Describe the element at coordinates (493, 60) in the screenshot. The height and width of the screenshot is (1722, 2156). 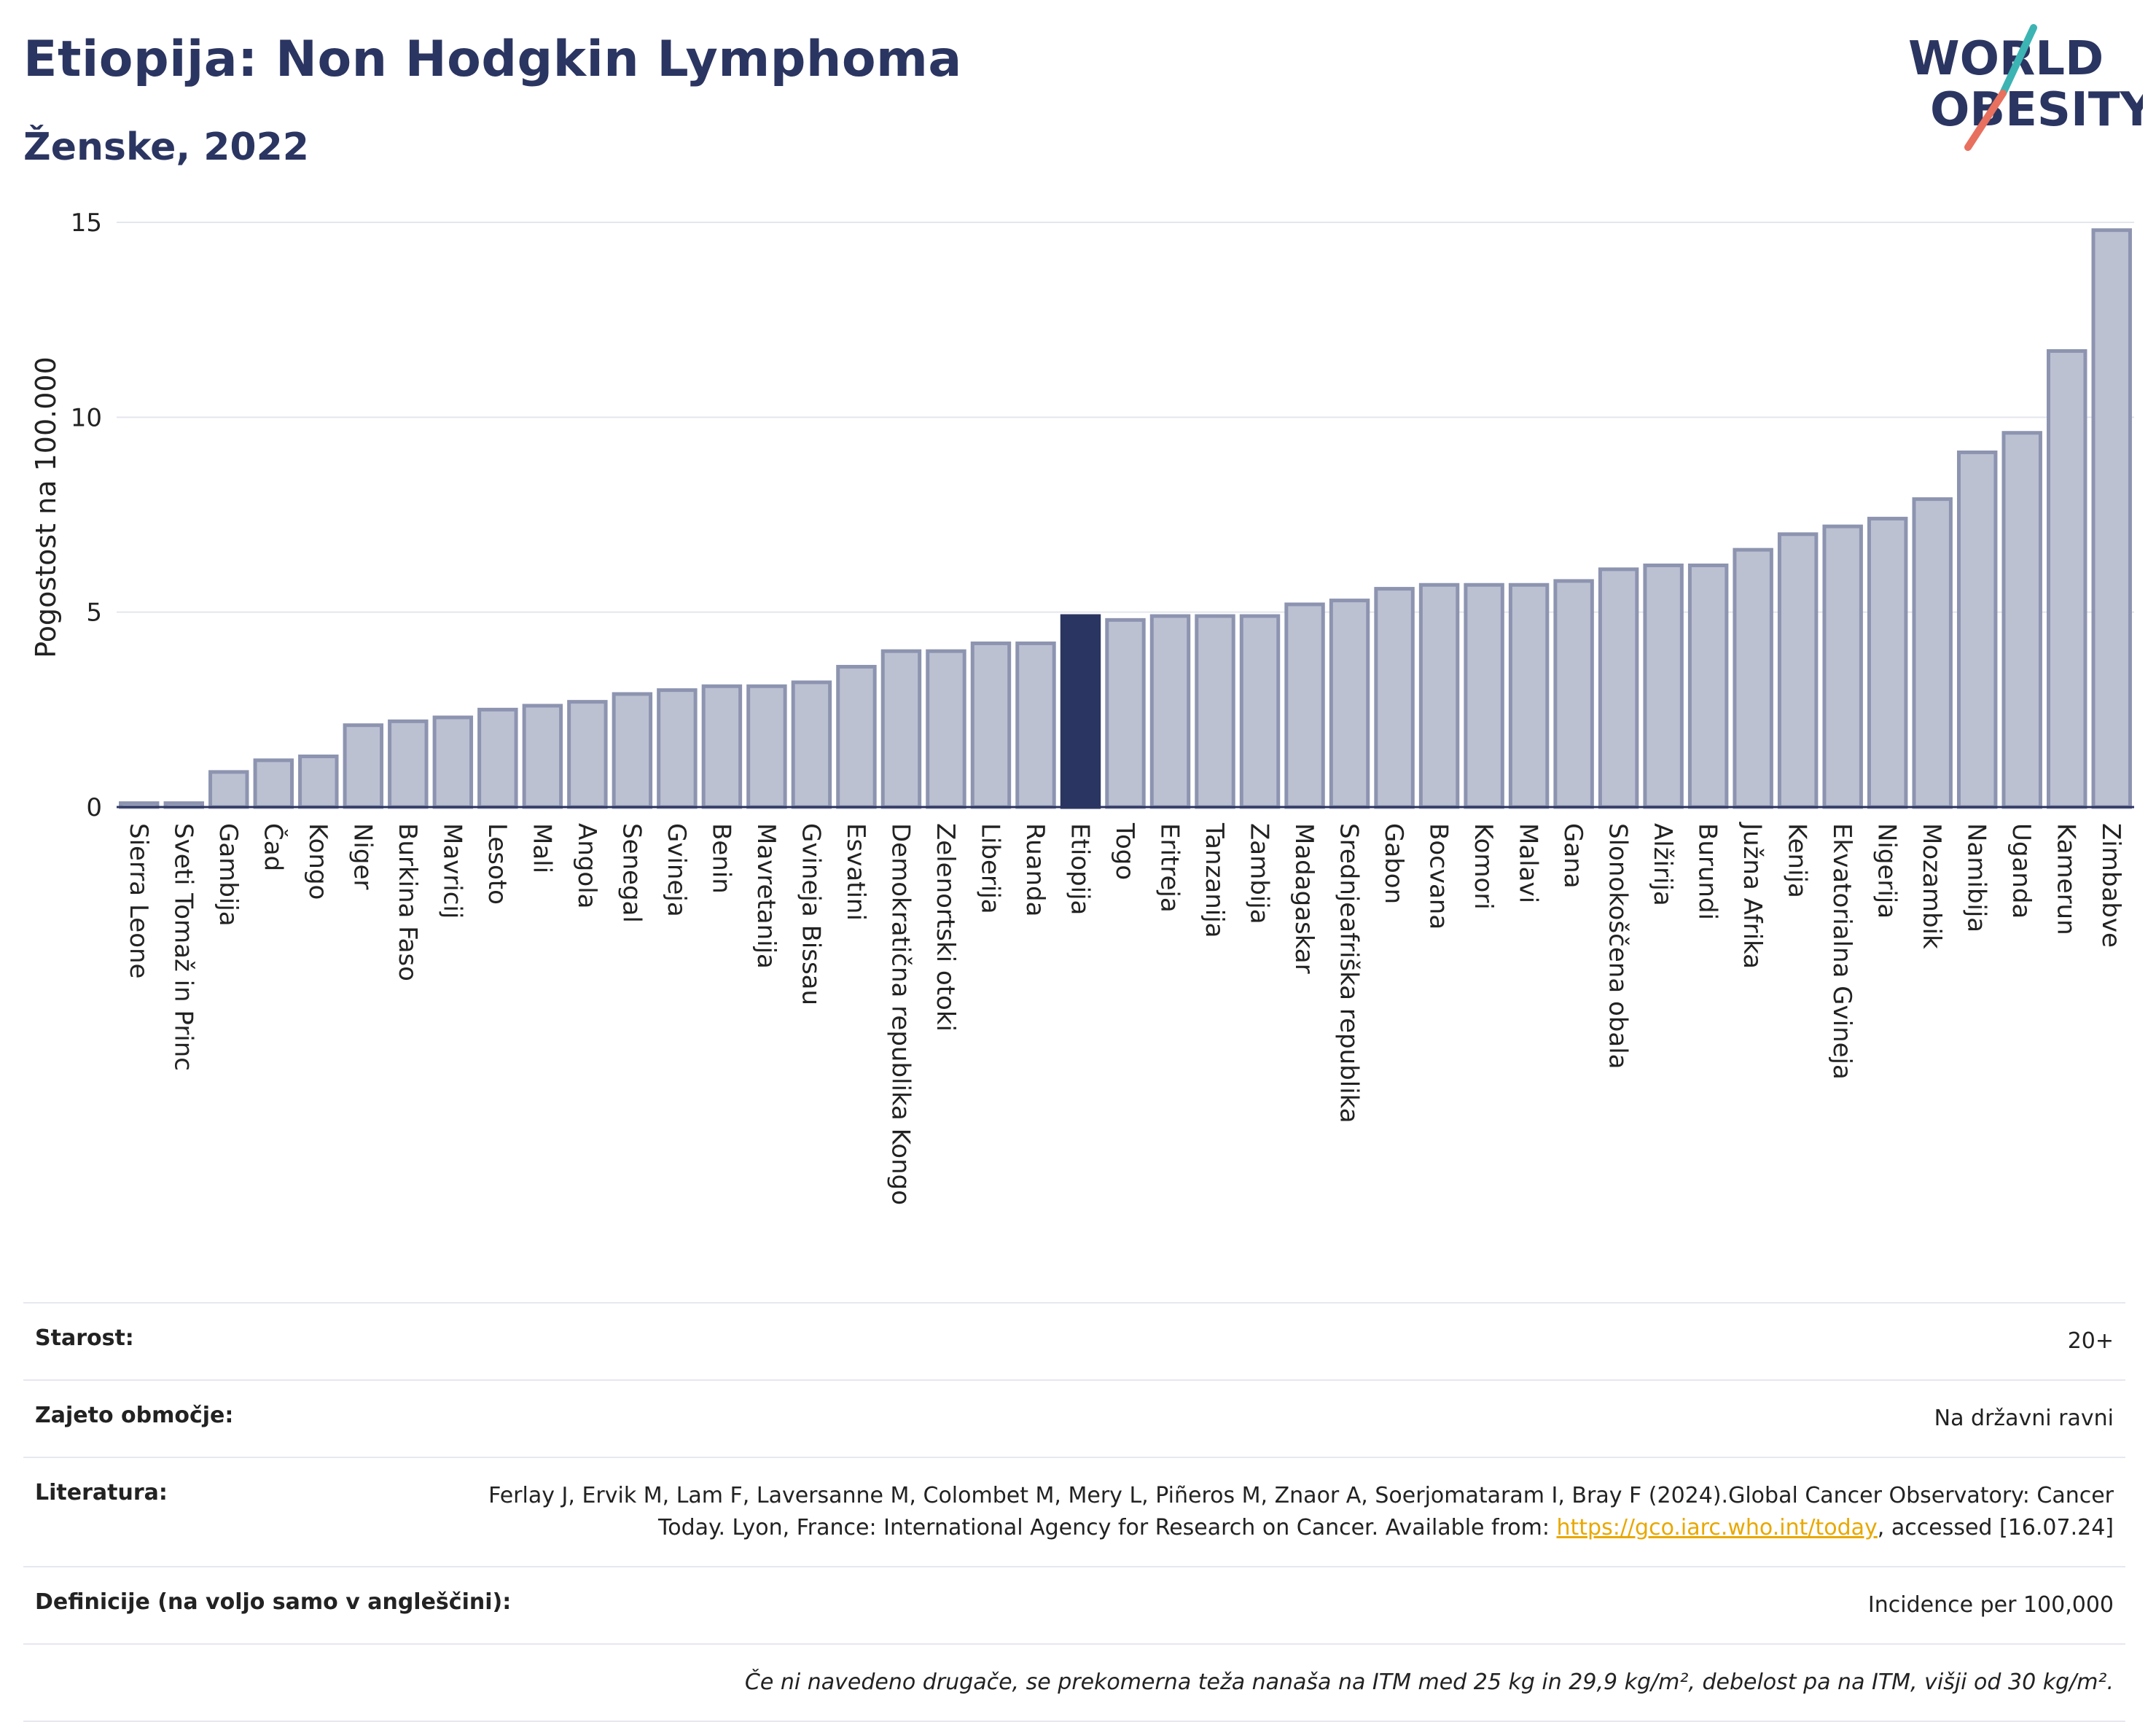
I see `page-title: Etiopija: Non Hodgkin Lymphoma` at that location.